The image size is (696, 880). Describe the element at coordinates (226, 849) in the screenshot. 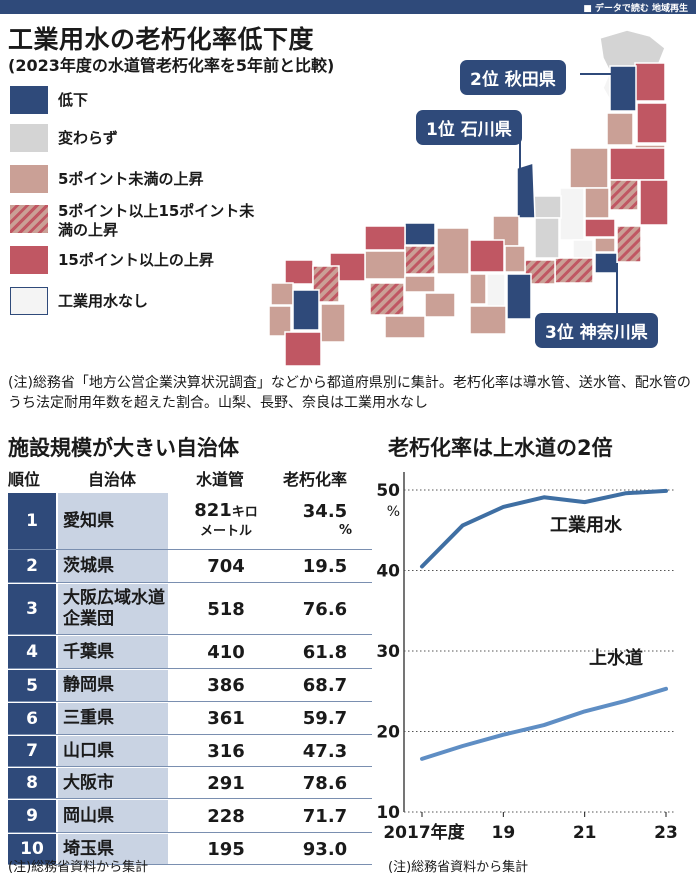

I see `pipe-length-cell: 195` at that location.